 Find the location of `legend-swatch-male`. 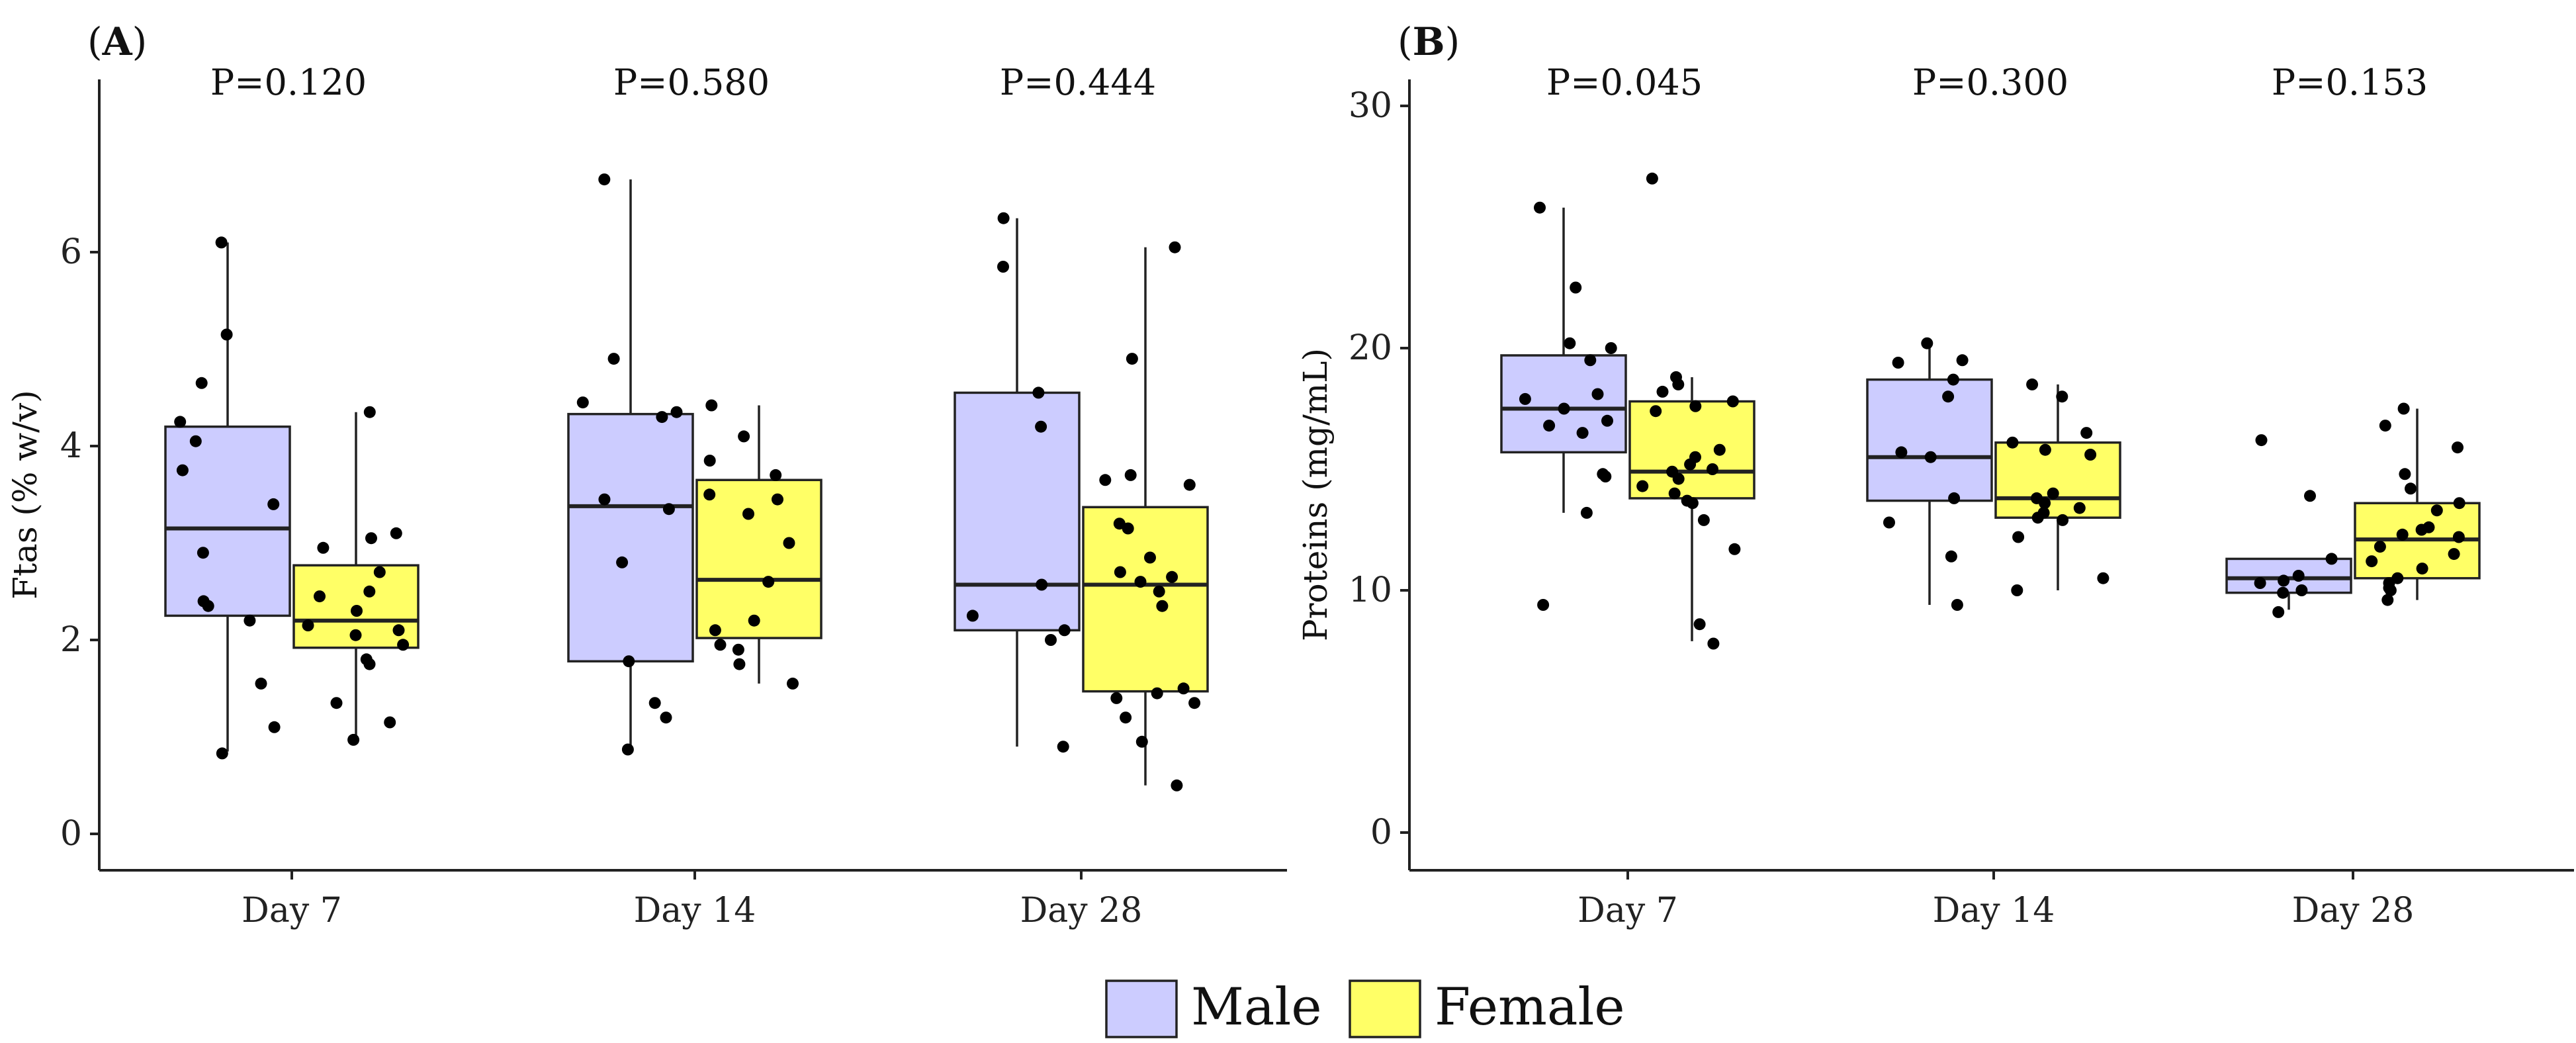

legend-swatch-male is located at coordinates (1141, 1008).